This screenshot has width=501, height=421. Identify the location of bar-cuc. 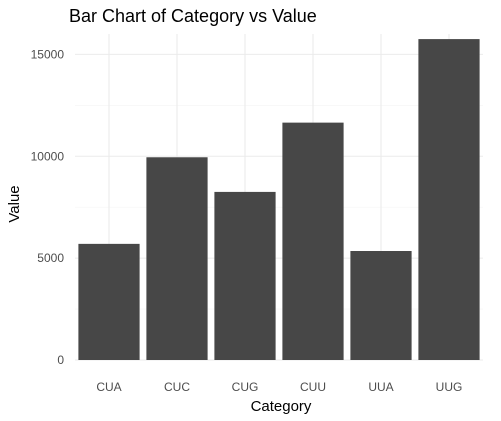
(177, 258).